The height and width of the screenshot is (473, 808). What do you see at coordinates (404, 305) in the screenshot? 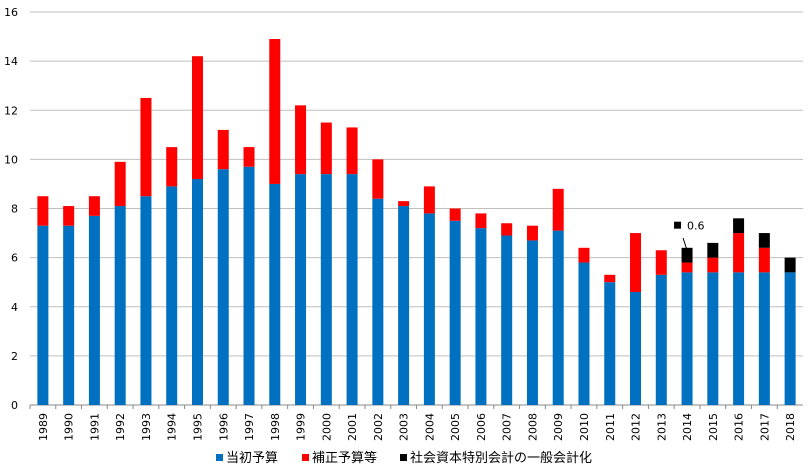
I see `bar-initial-budget-2003` at bounding box center [404, 305].